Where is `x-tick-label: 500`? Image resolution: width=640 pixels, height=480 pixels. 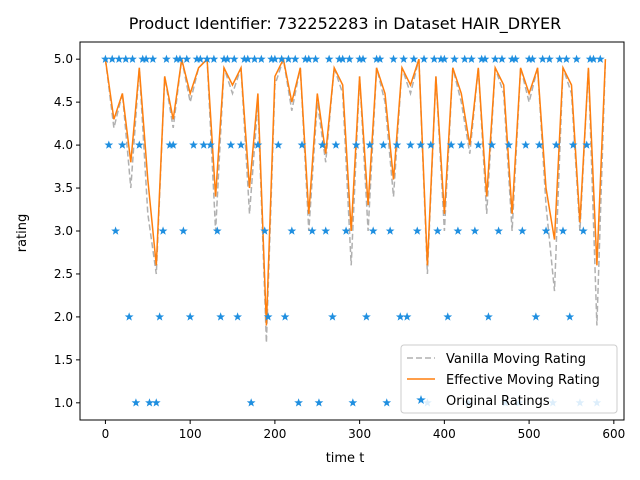 x-tick-label: 500 is located at coordinates (529, 434).